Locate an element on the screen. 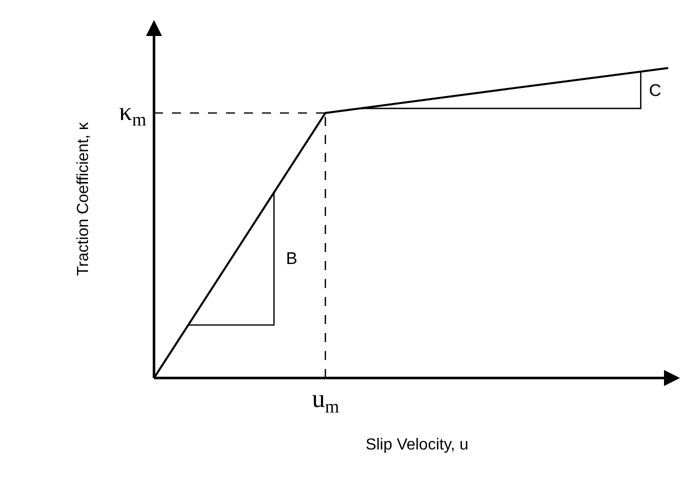 The width and height of the screenshot is (681, 493). annotation: C is located at coordinates (655, 90).